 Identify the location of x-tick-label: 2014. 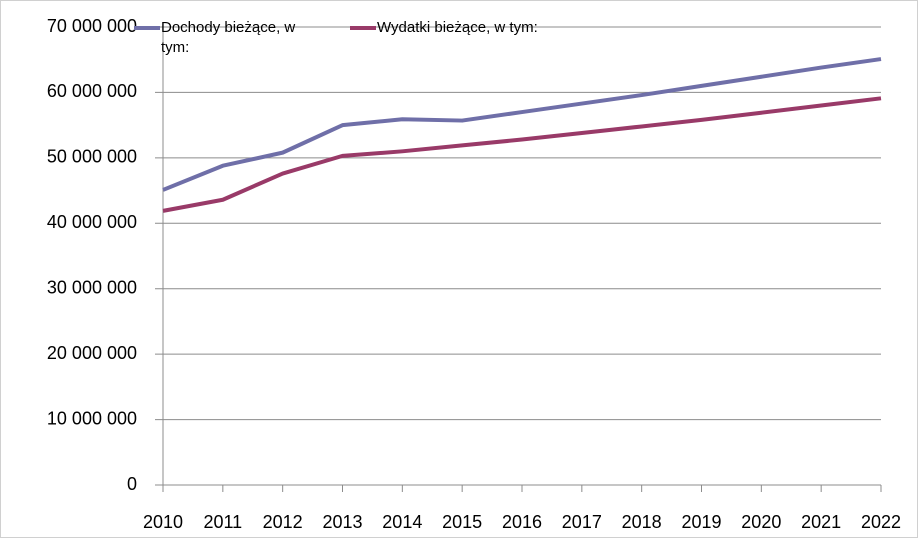
(402, 522).